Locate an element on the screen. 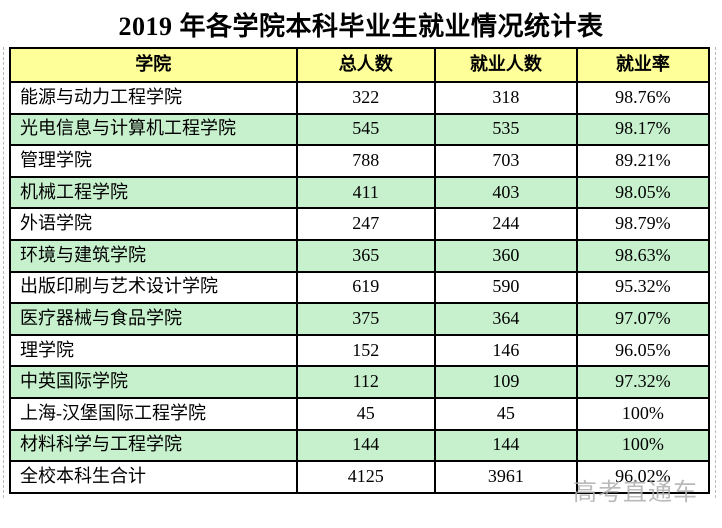 The image size is (722, 528). employed-cell: 144 is located at coordinates (505, 445).